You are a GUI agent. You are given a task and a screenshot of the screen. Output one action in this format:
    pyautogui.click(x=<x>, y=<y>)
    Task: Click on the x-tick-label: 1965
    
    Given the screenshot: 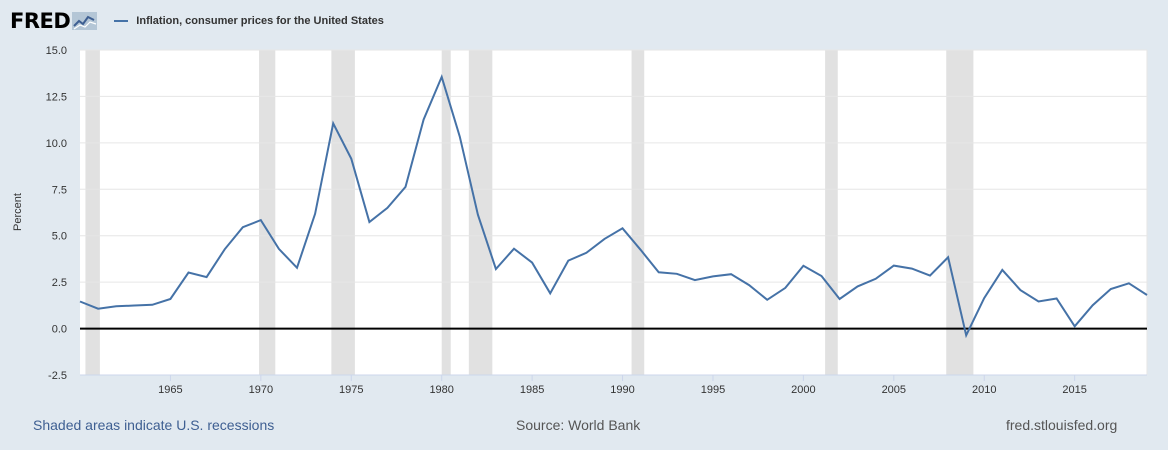 What is the action you would take?
    pyautogui.click(x=170, y=390)
    